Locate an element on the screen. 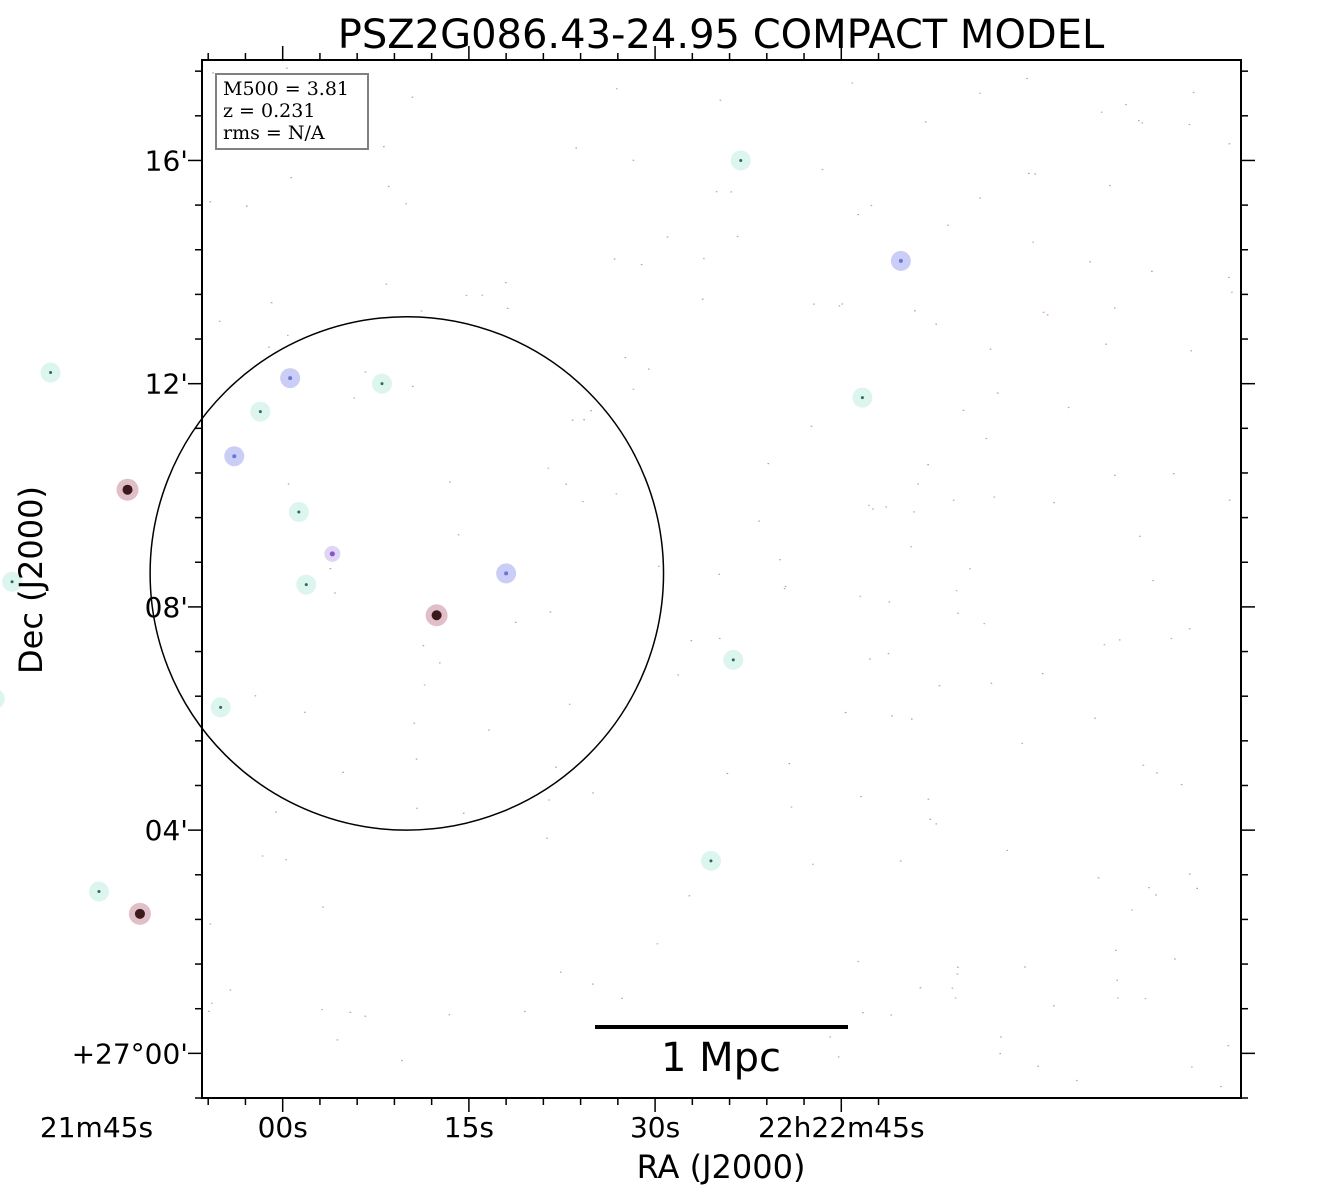  y-tick-label: 16' is located at coordinates (166, 160).